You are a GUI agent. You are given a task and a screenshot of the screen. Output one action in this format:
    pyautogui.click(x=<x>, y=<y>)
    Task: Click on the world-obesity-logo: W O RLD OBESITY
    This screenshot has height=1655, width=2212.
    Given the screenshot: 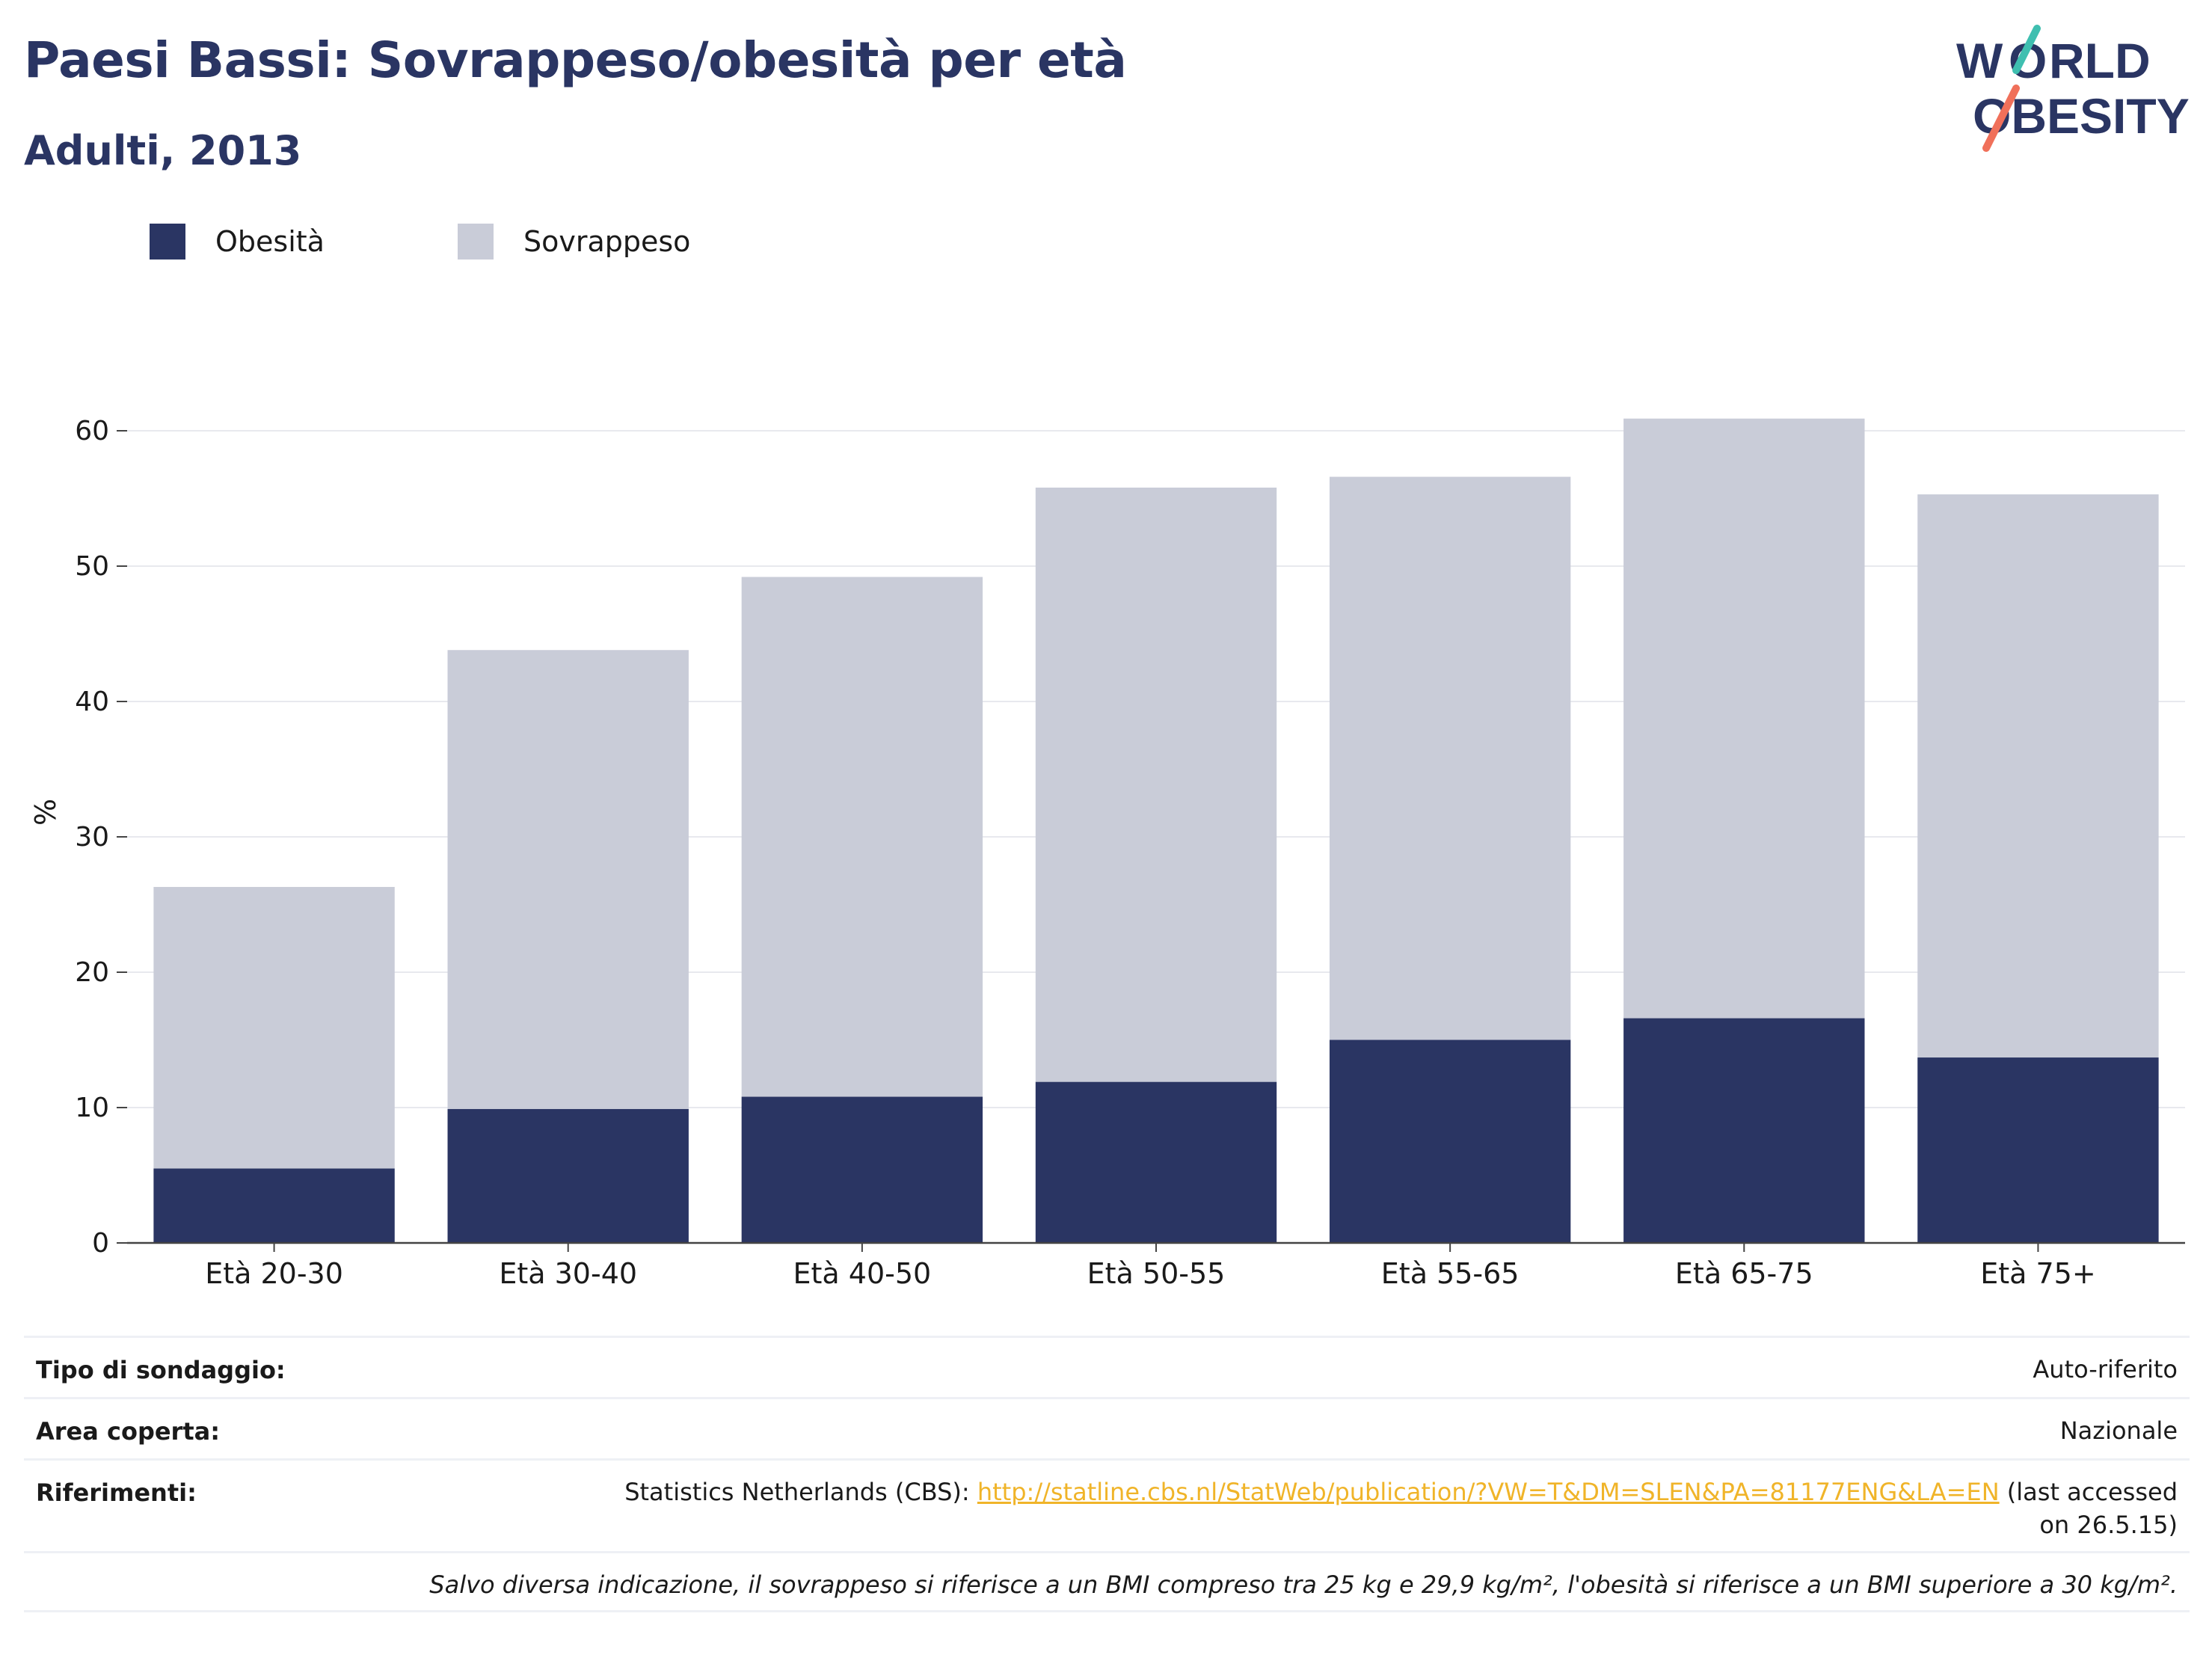 What is the action you would take?
    pyautogui.click(x=2073, y=88)
    